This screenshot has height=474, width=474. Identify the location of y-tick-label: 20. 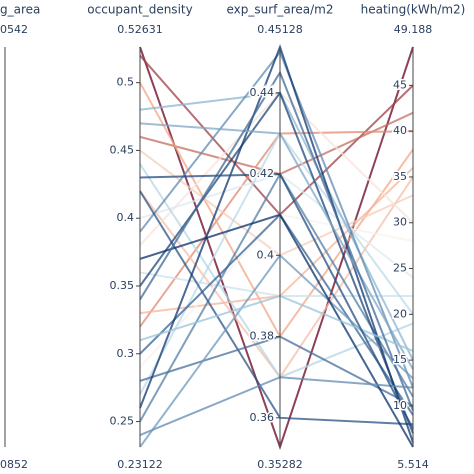
(400, 313).